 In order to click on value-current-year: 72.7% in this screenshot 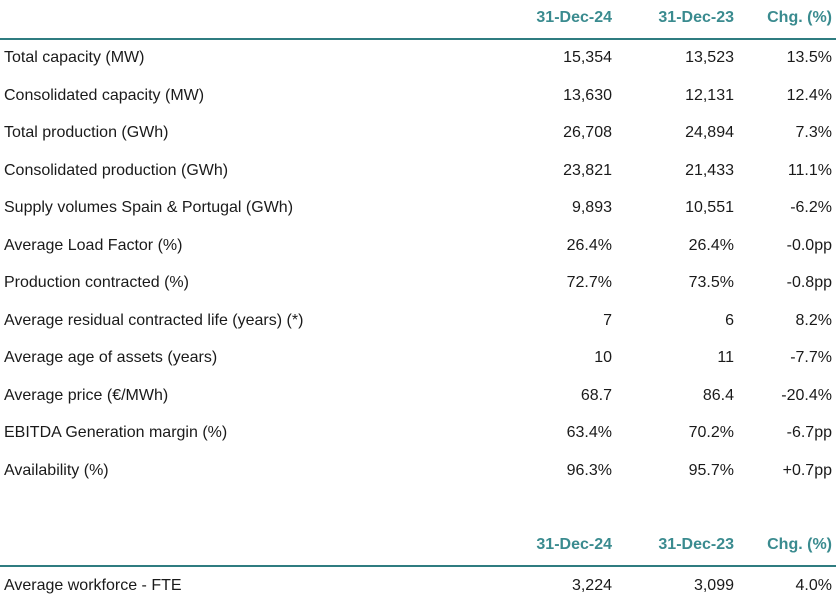, I will do `click(589, 282)`.